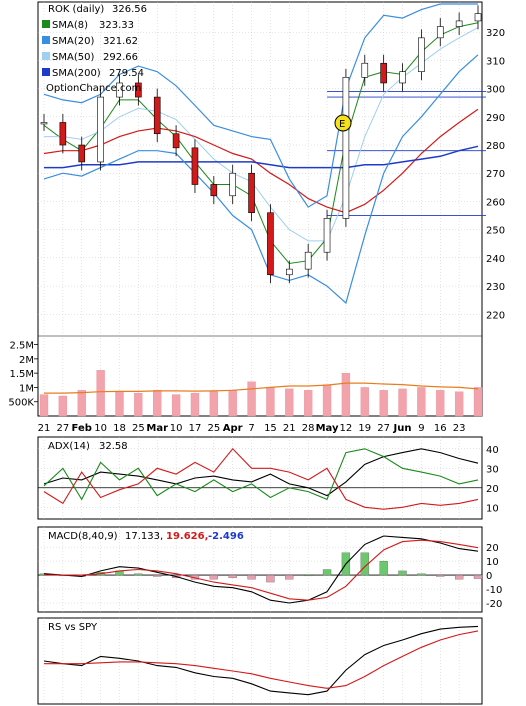 The height and width of the screenshot is (706, 526). I want to click on price-y-tick-label: 240, so click(495, 259).